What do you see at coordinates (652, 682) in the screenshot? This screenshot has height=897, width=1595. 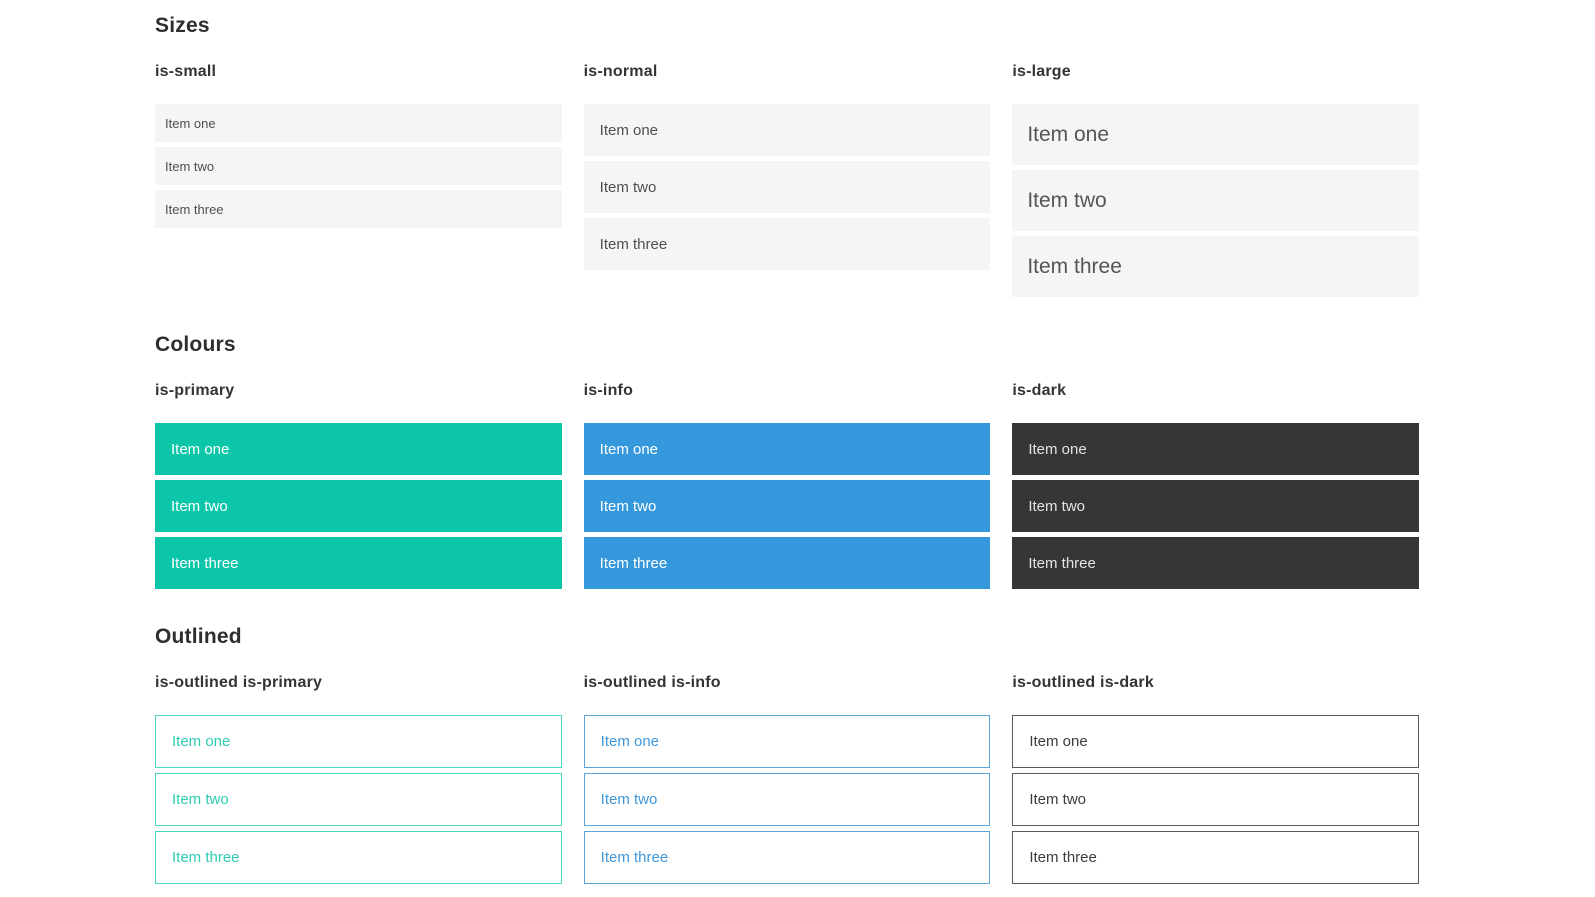 I see `variant-label-is-outlined-is-info: is-outlined is-info` at bounding box center [652, 682].